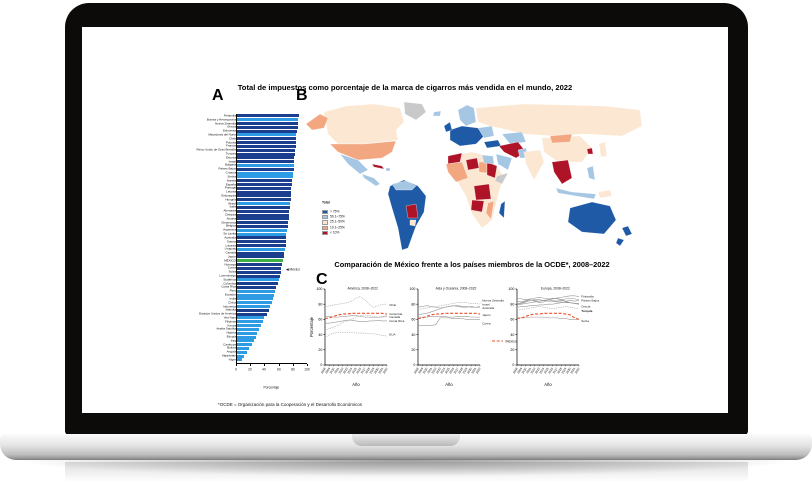 This screenshot has height=483, width=812. What do you see at coordinates (206, 295) in the screenshot?
I see `bar-row: Ecuador` at bounding box center [206, 295].